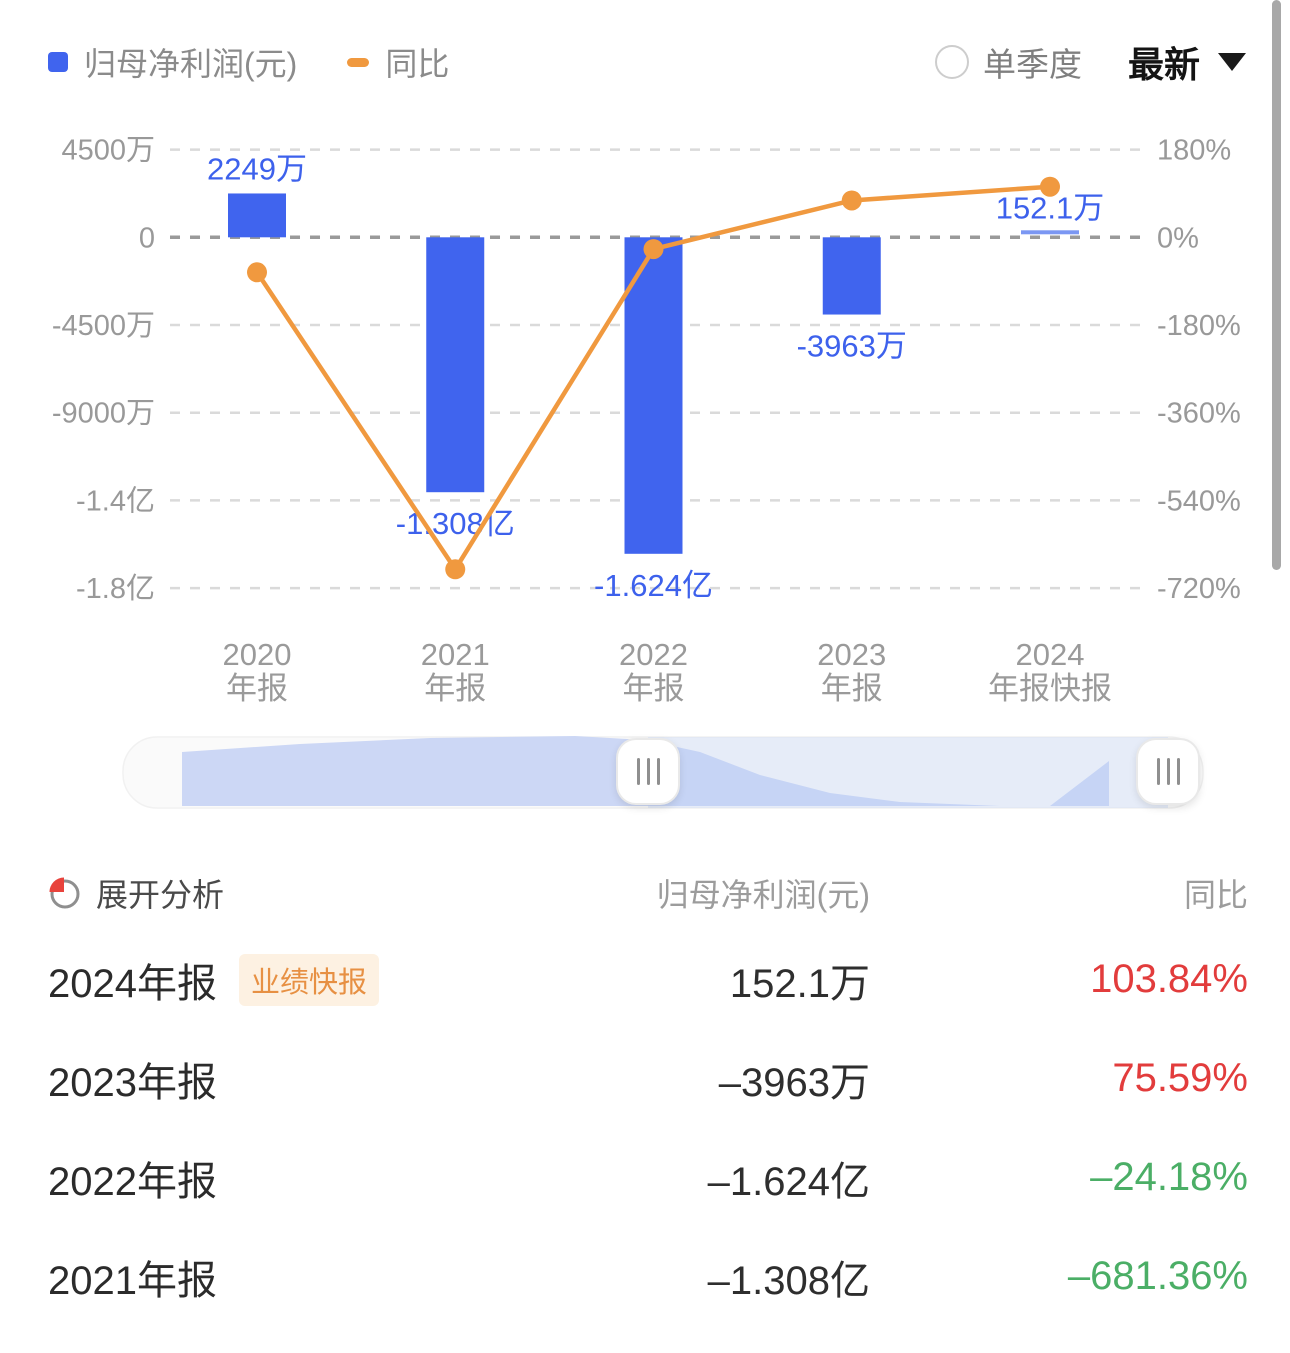 This screenshot has height=1353, width=1290. I want to click on yoy-point-2023, so click(851, 200).